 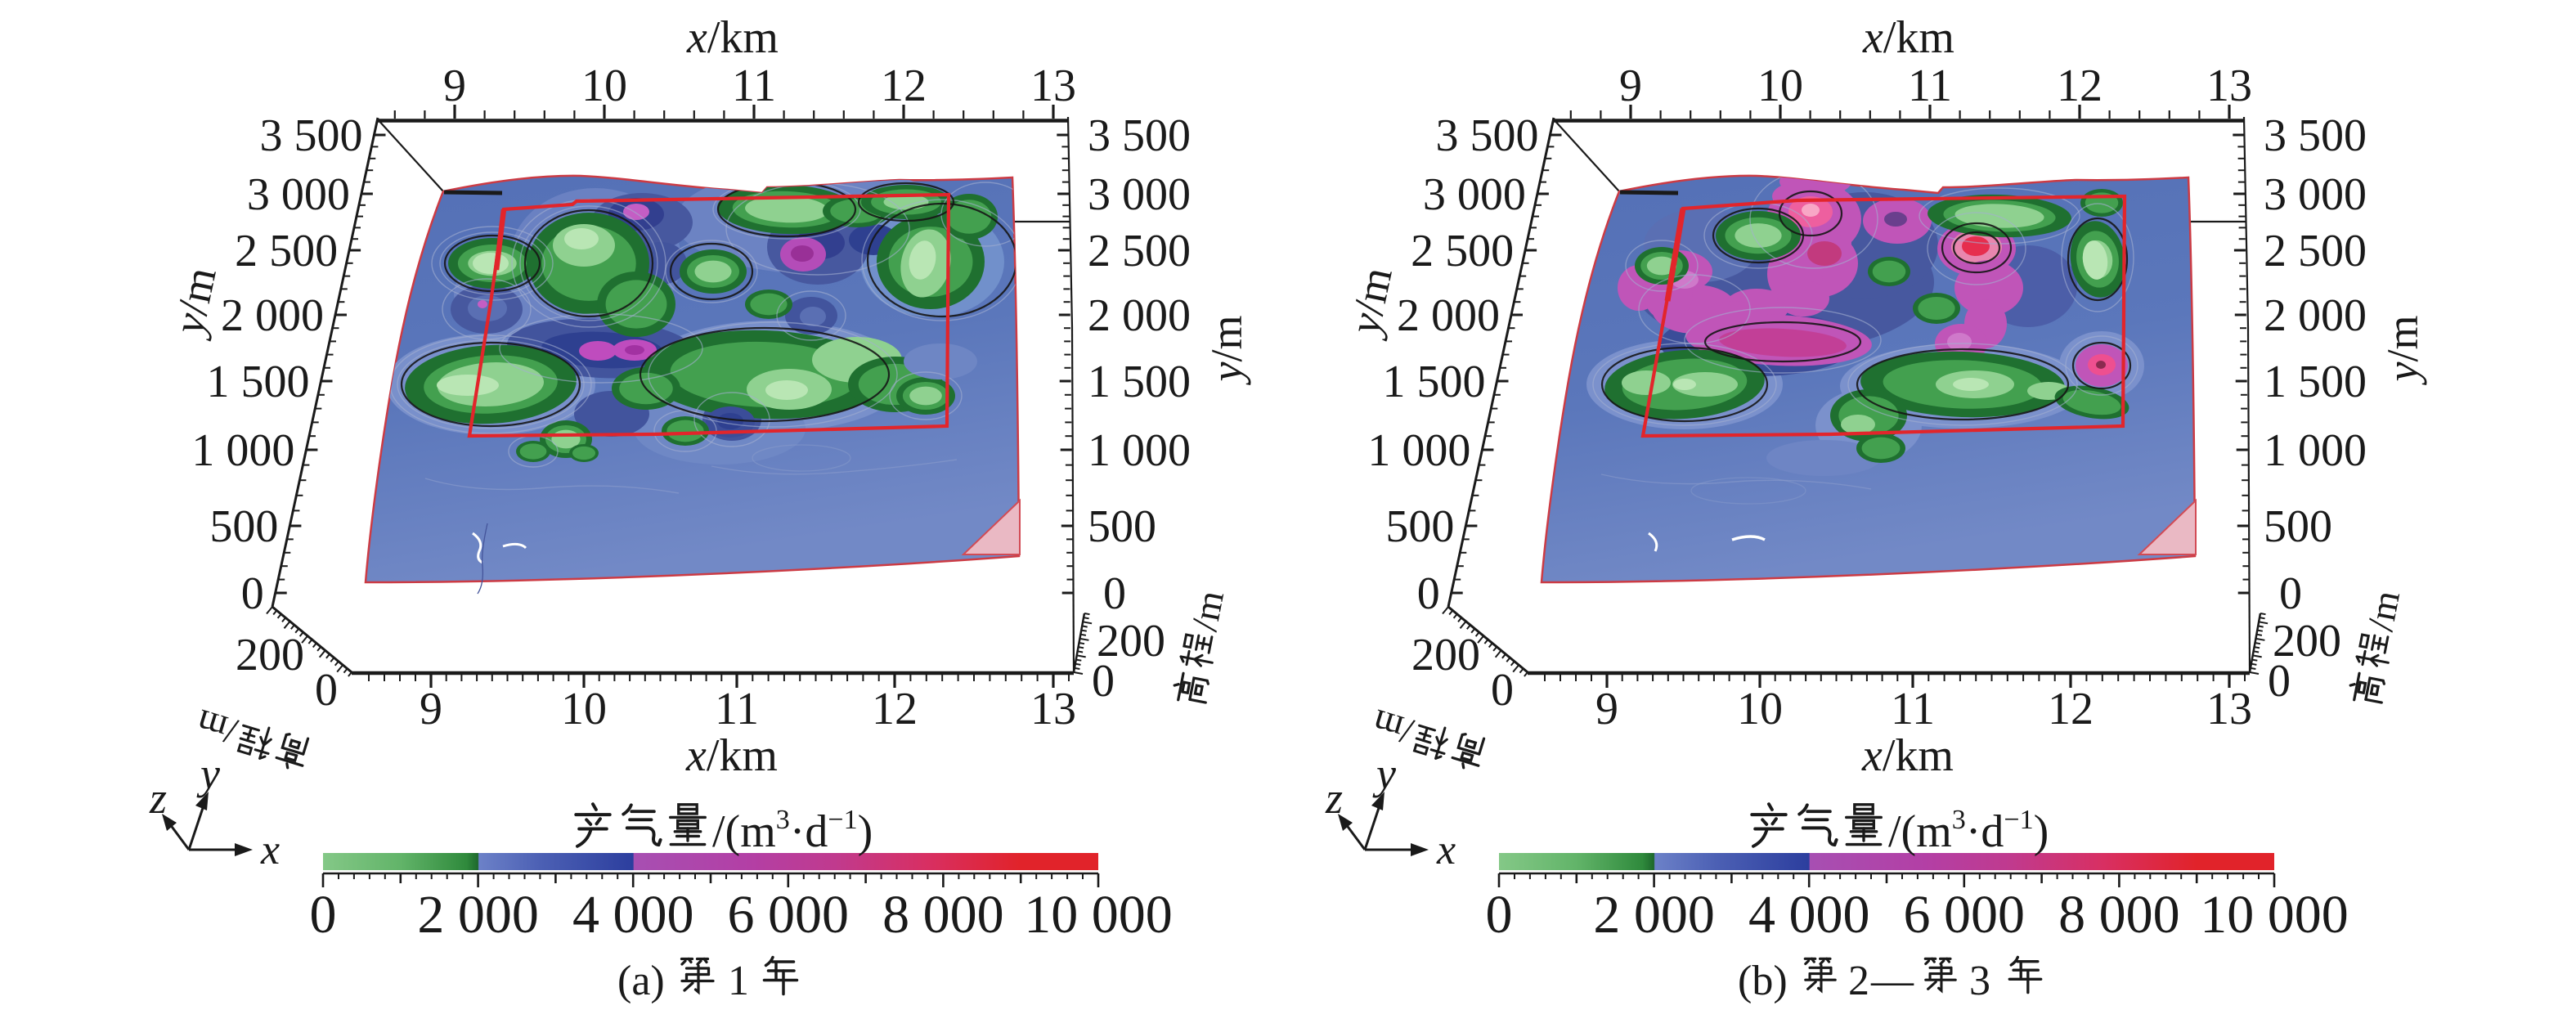 What do you see at coordinates (1980, 981) in the screenshot?
I see `svg-text: 3` at bounding box center [1980, 981].